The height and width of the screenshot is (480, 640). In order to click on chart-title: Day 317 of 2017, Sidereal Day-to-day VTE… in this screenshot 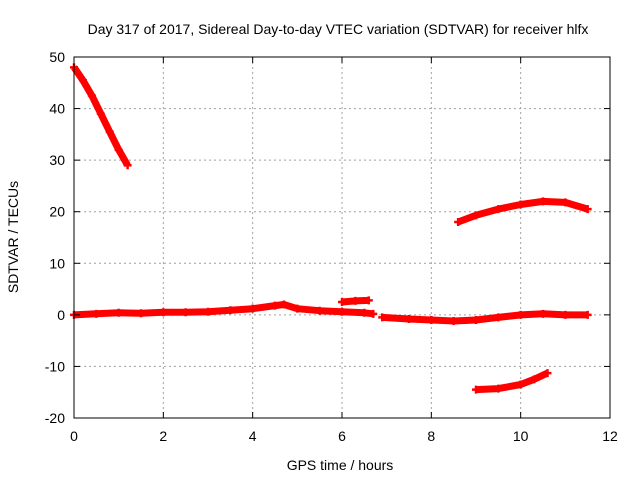, I will do `click(338, 29)`.